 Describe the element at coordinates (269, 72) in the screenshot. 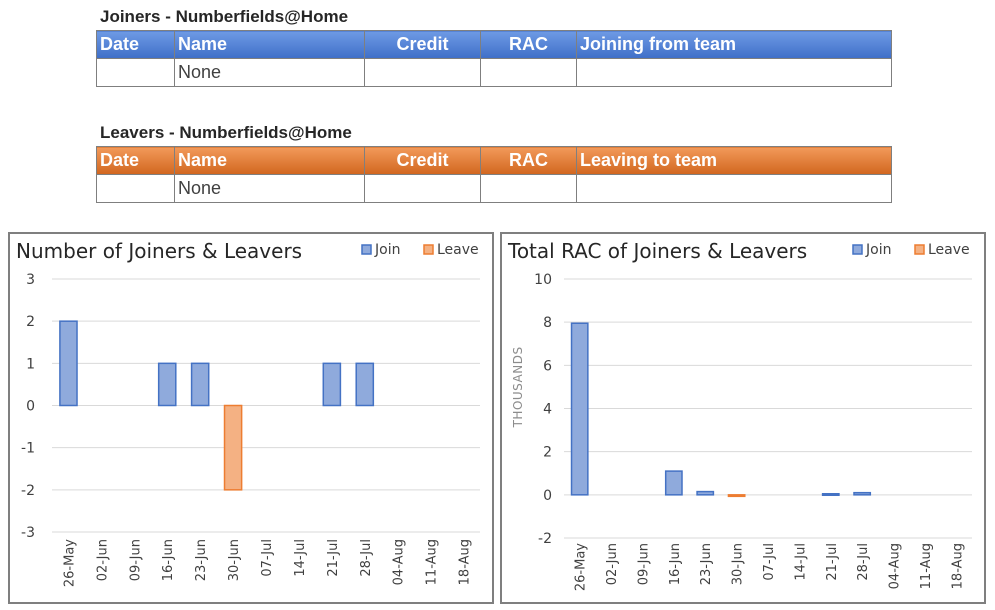

I see `joiners-cell-name: None` at that location.